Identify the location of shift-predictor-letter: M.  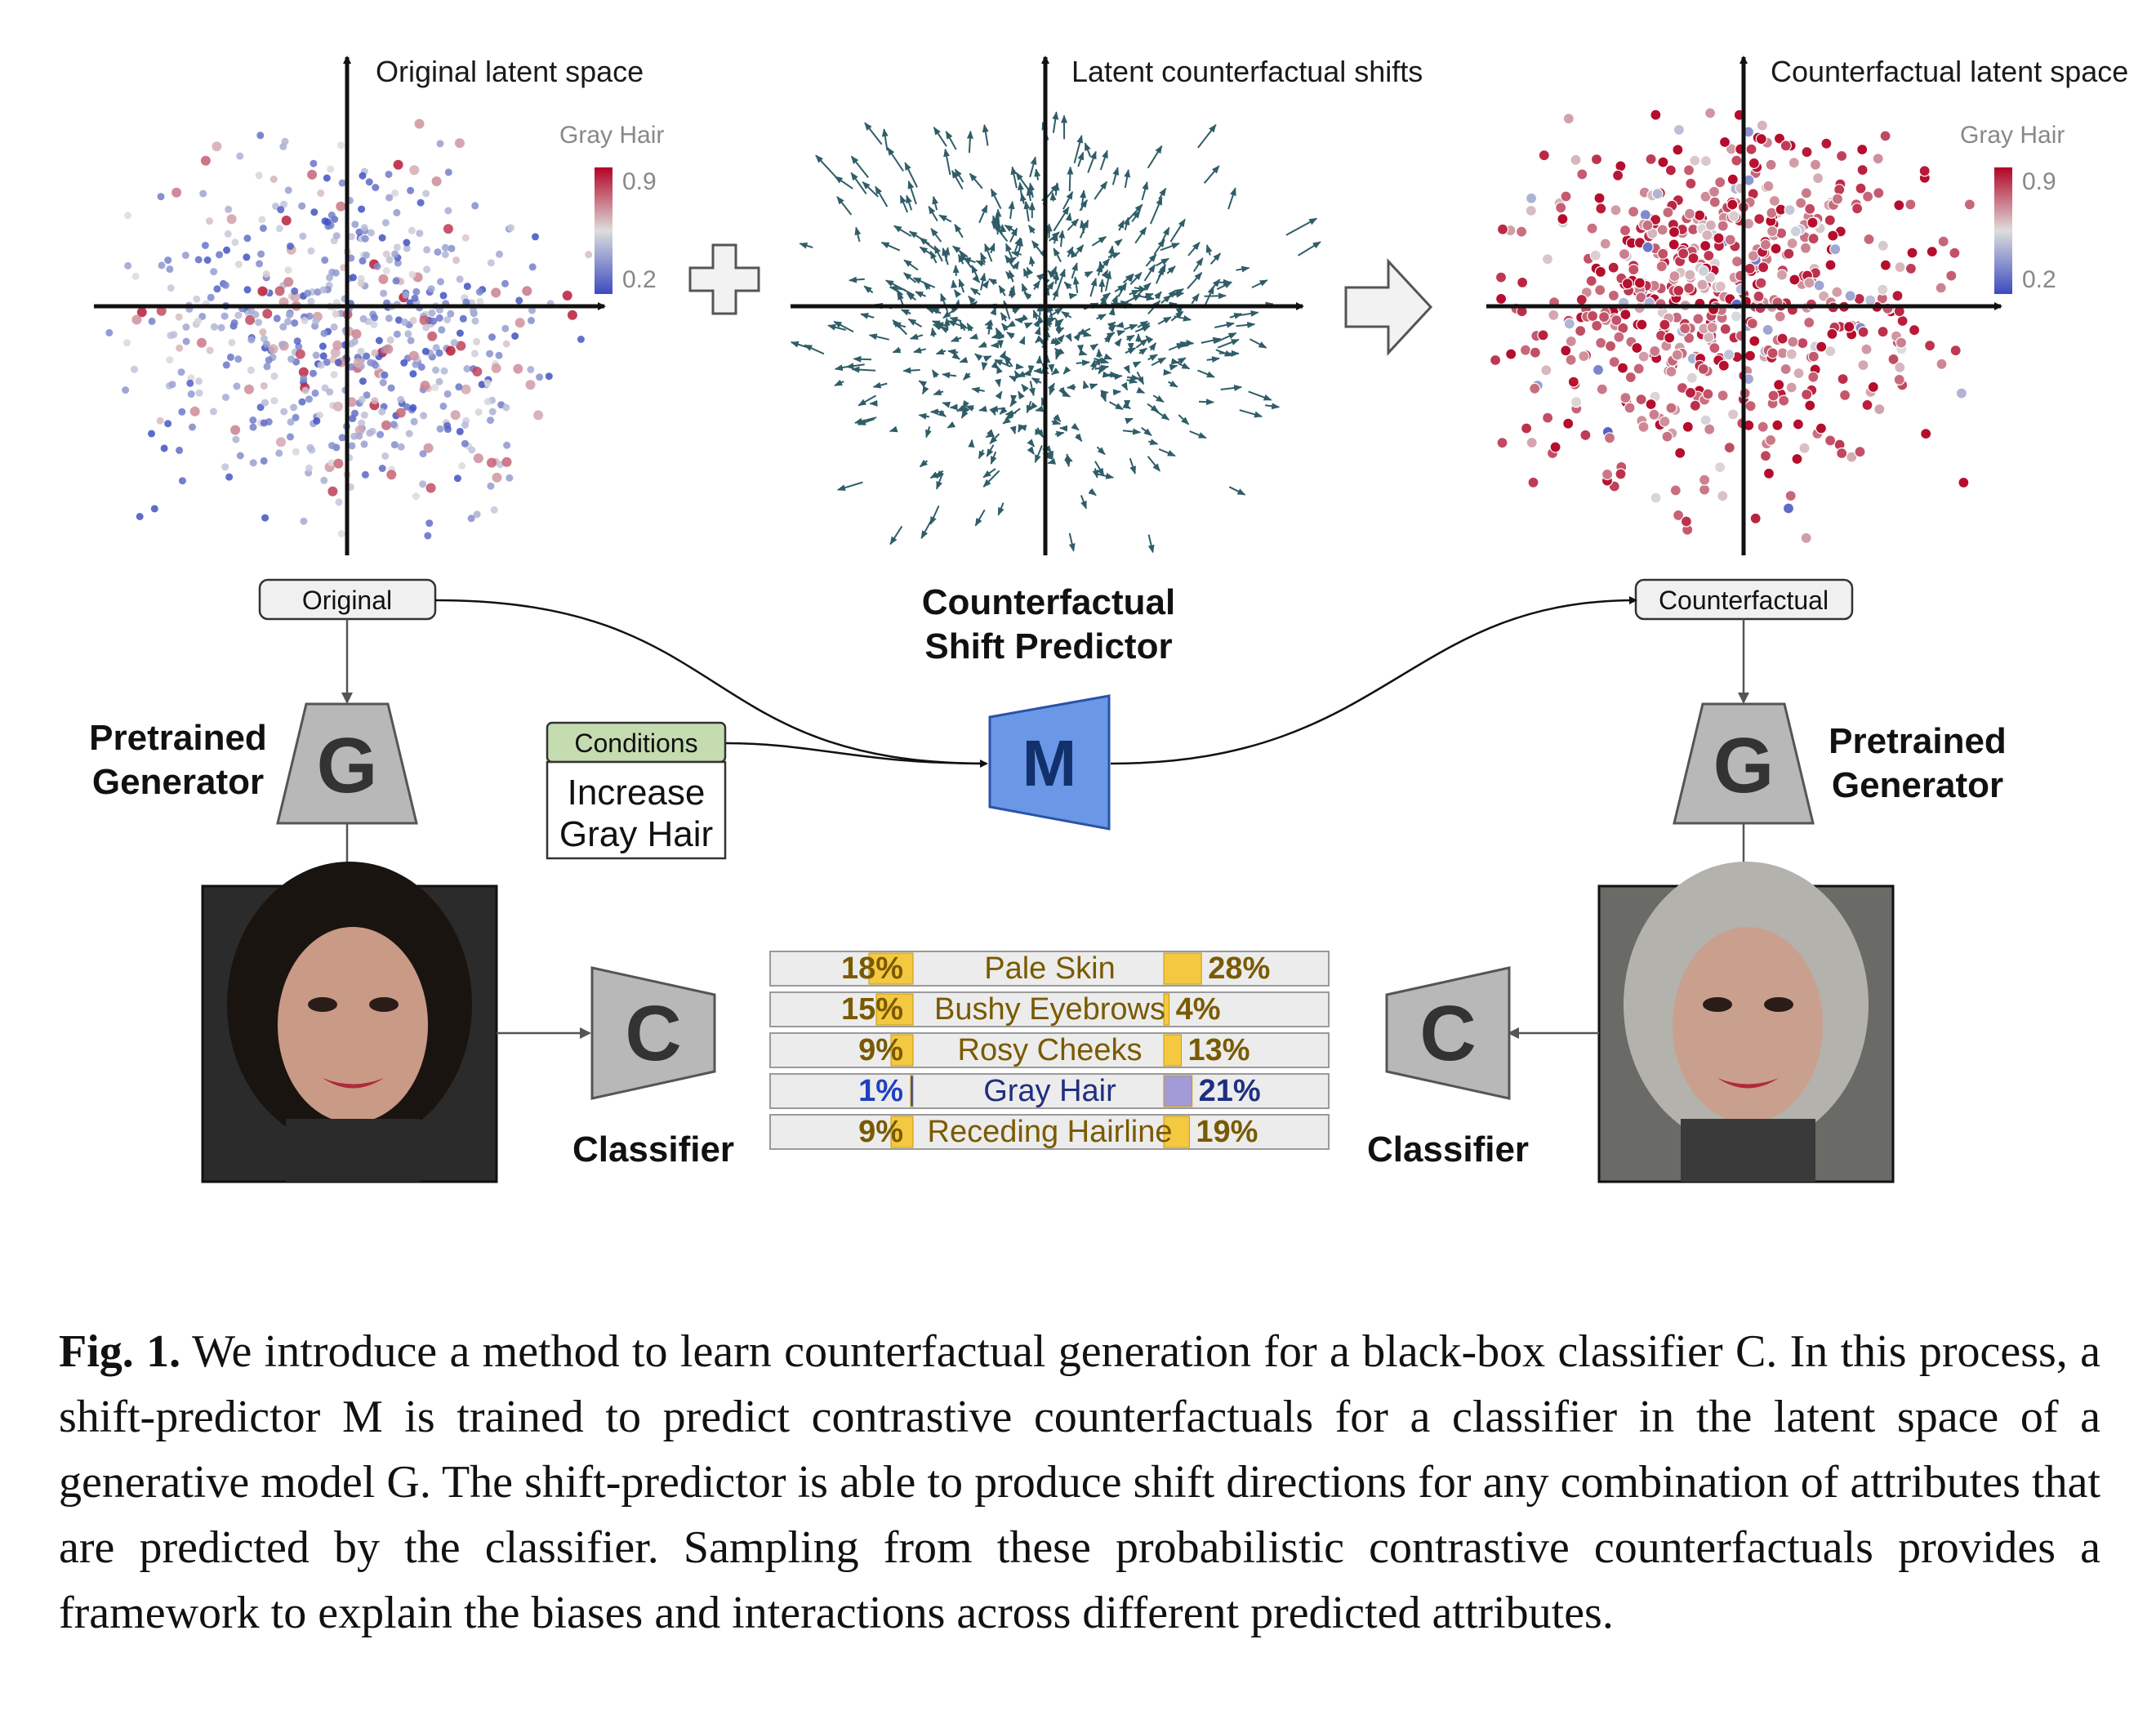
(1049, 763).